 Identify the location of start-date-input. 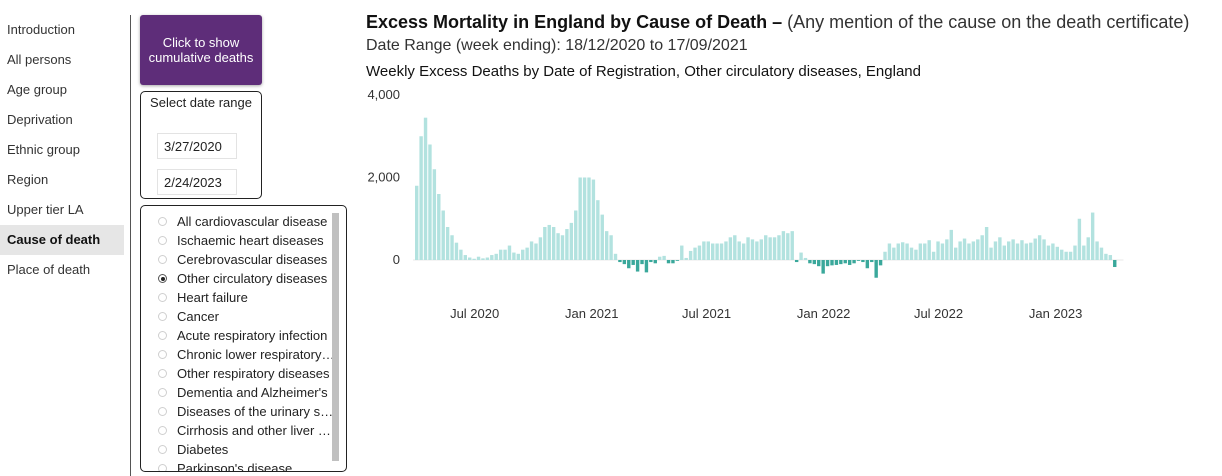
(197, 146).